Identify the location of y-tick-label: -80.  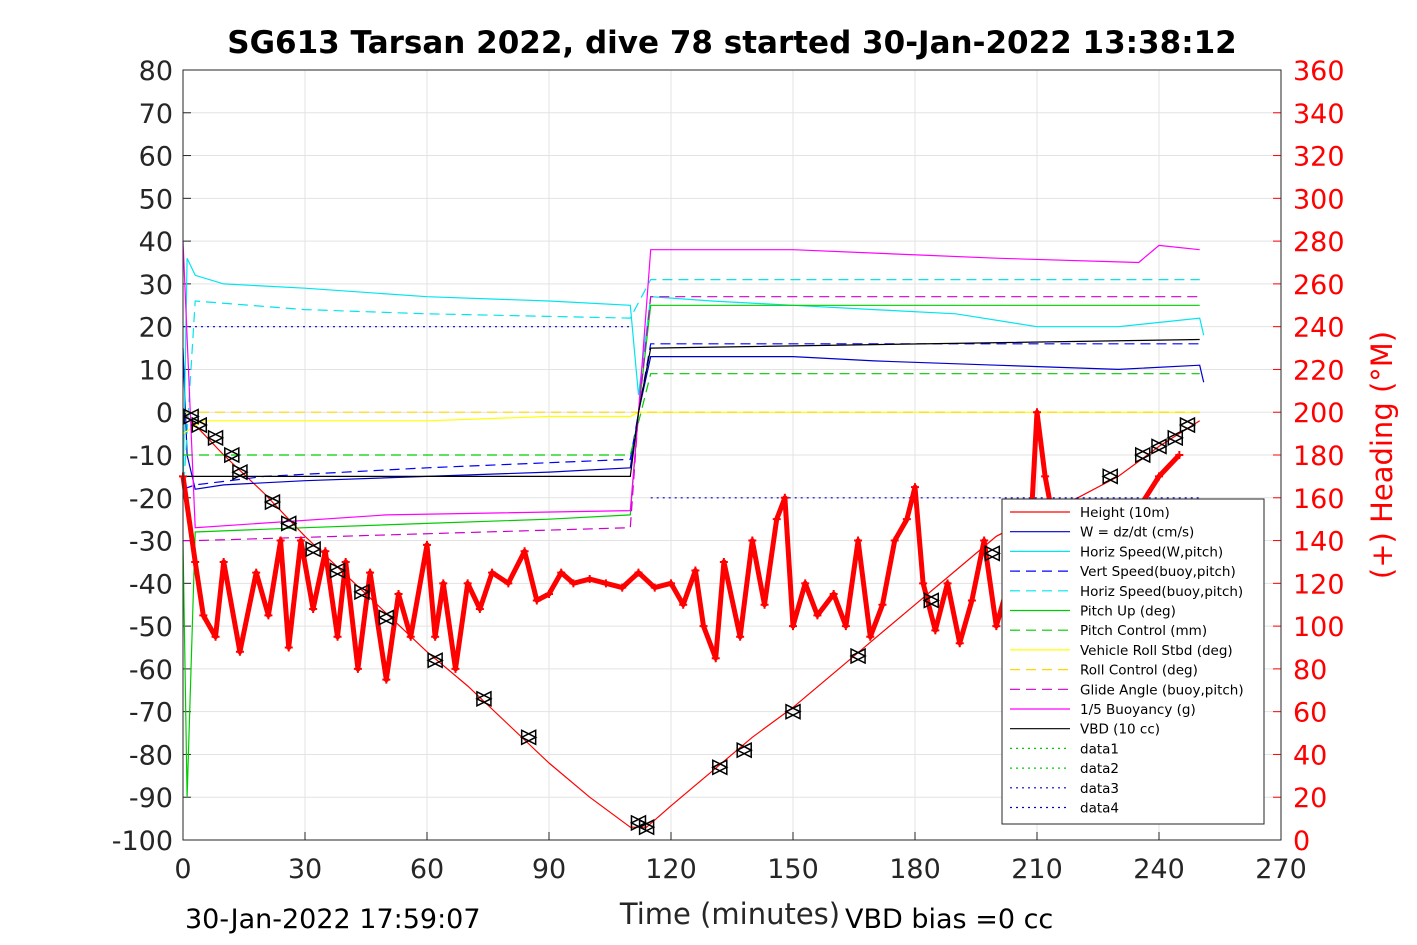
(151, 755).